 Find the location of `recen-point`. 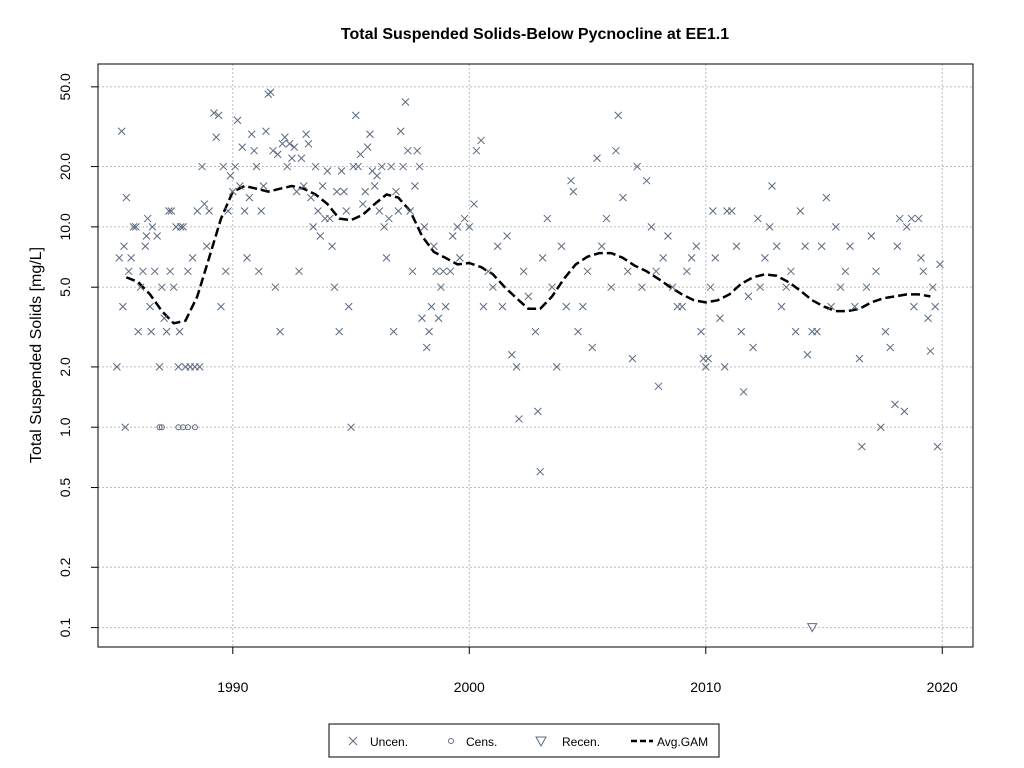

recen-point is located at coordinates (812, 628).